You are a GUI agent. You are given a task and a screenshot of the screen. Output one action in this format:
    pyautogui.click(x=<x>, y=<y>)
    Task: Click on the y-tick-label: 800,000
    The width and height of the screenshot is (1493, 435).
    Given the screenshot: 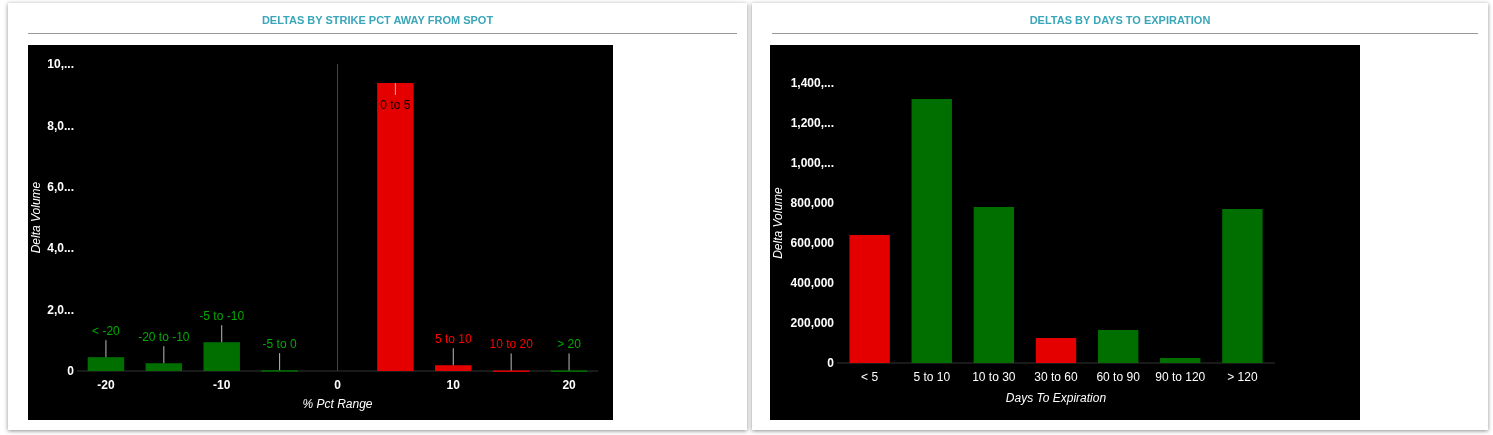 What is the action you would take?
    pyautogui.click(x=812, y=203)
    